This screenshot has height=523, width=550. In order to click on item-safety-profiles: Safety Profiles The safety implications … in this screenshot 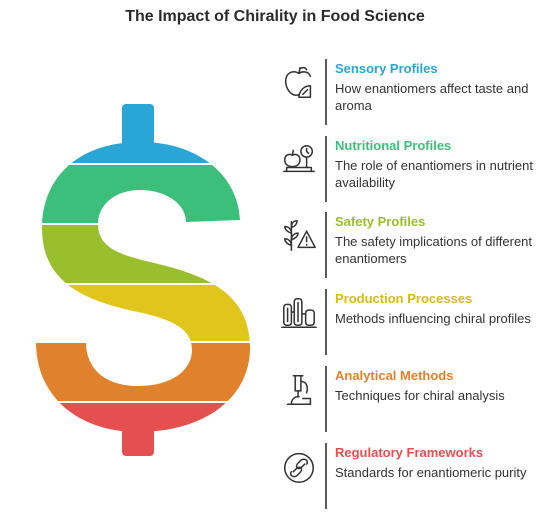, I will do `click(414, 248)`.